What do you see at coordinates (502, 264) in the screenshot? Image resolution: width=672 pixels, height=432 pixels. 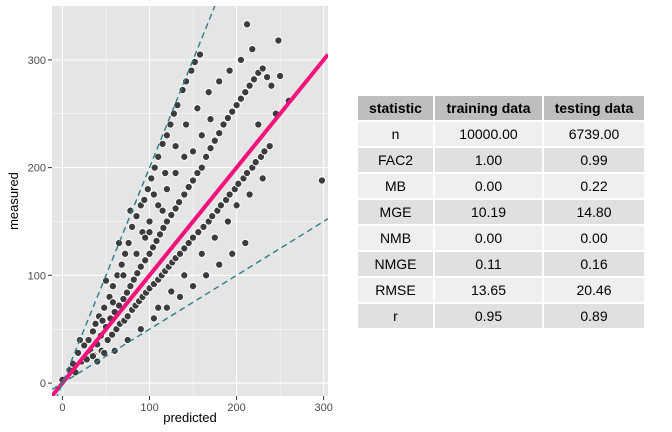 I see `table-row: NMGE 0.11 0.16` at bounding box center [502, 264].